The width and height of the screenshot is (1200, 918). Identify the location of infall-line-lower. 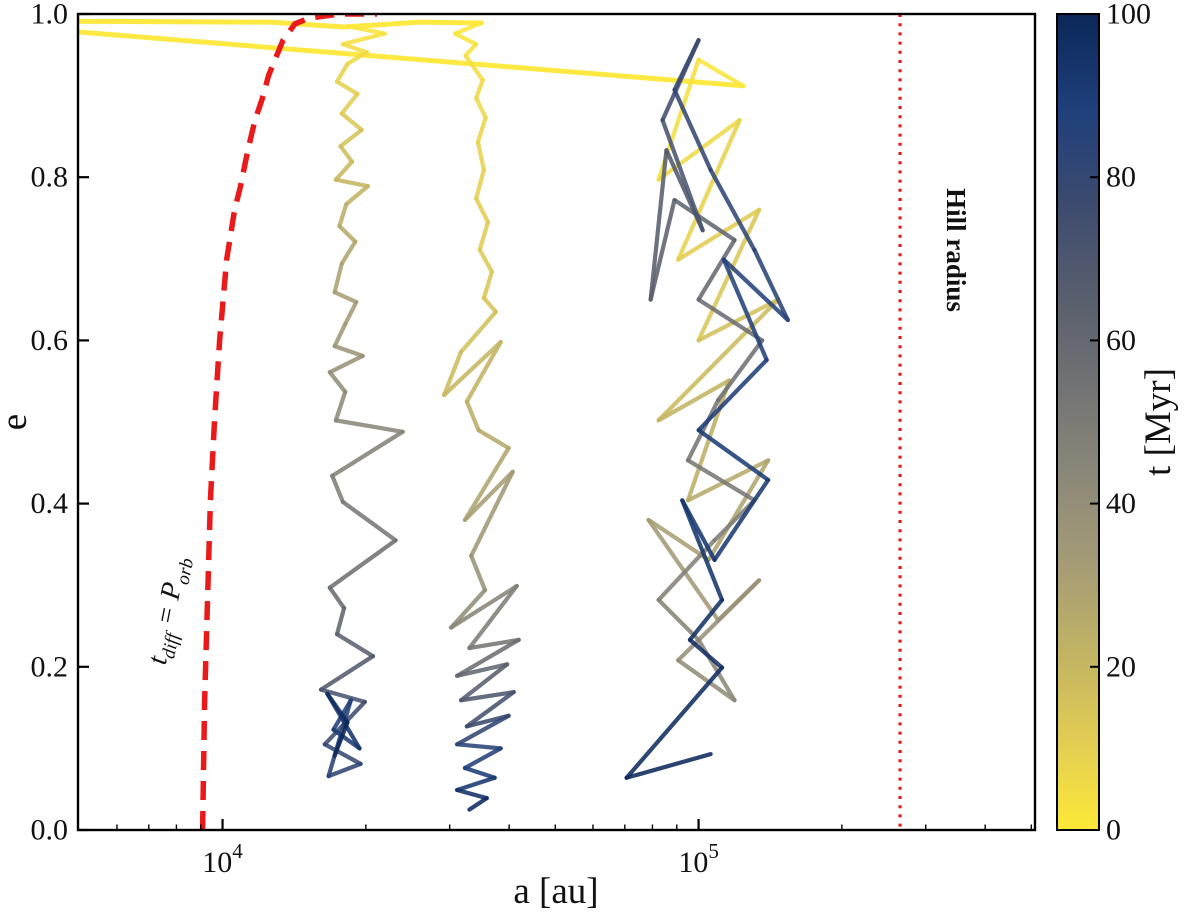
(412, 59).